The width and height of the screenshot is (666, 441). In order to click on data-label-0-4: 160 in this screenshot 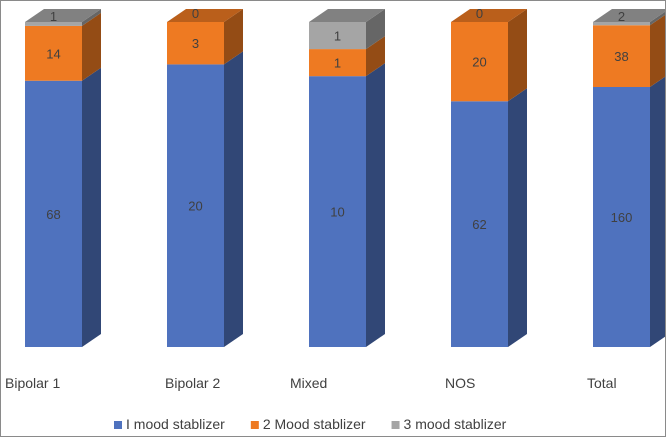, I will do `click(622, 217)`.